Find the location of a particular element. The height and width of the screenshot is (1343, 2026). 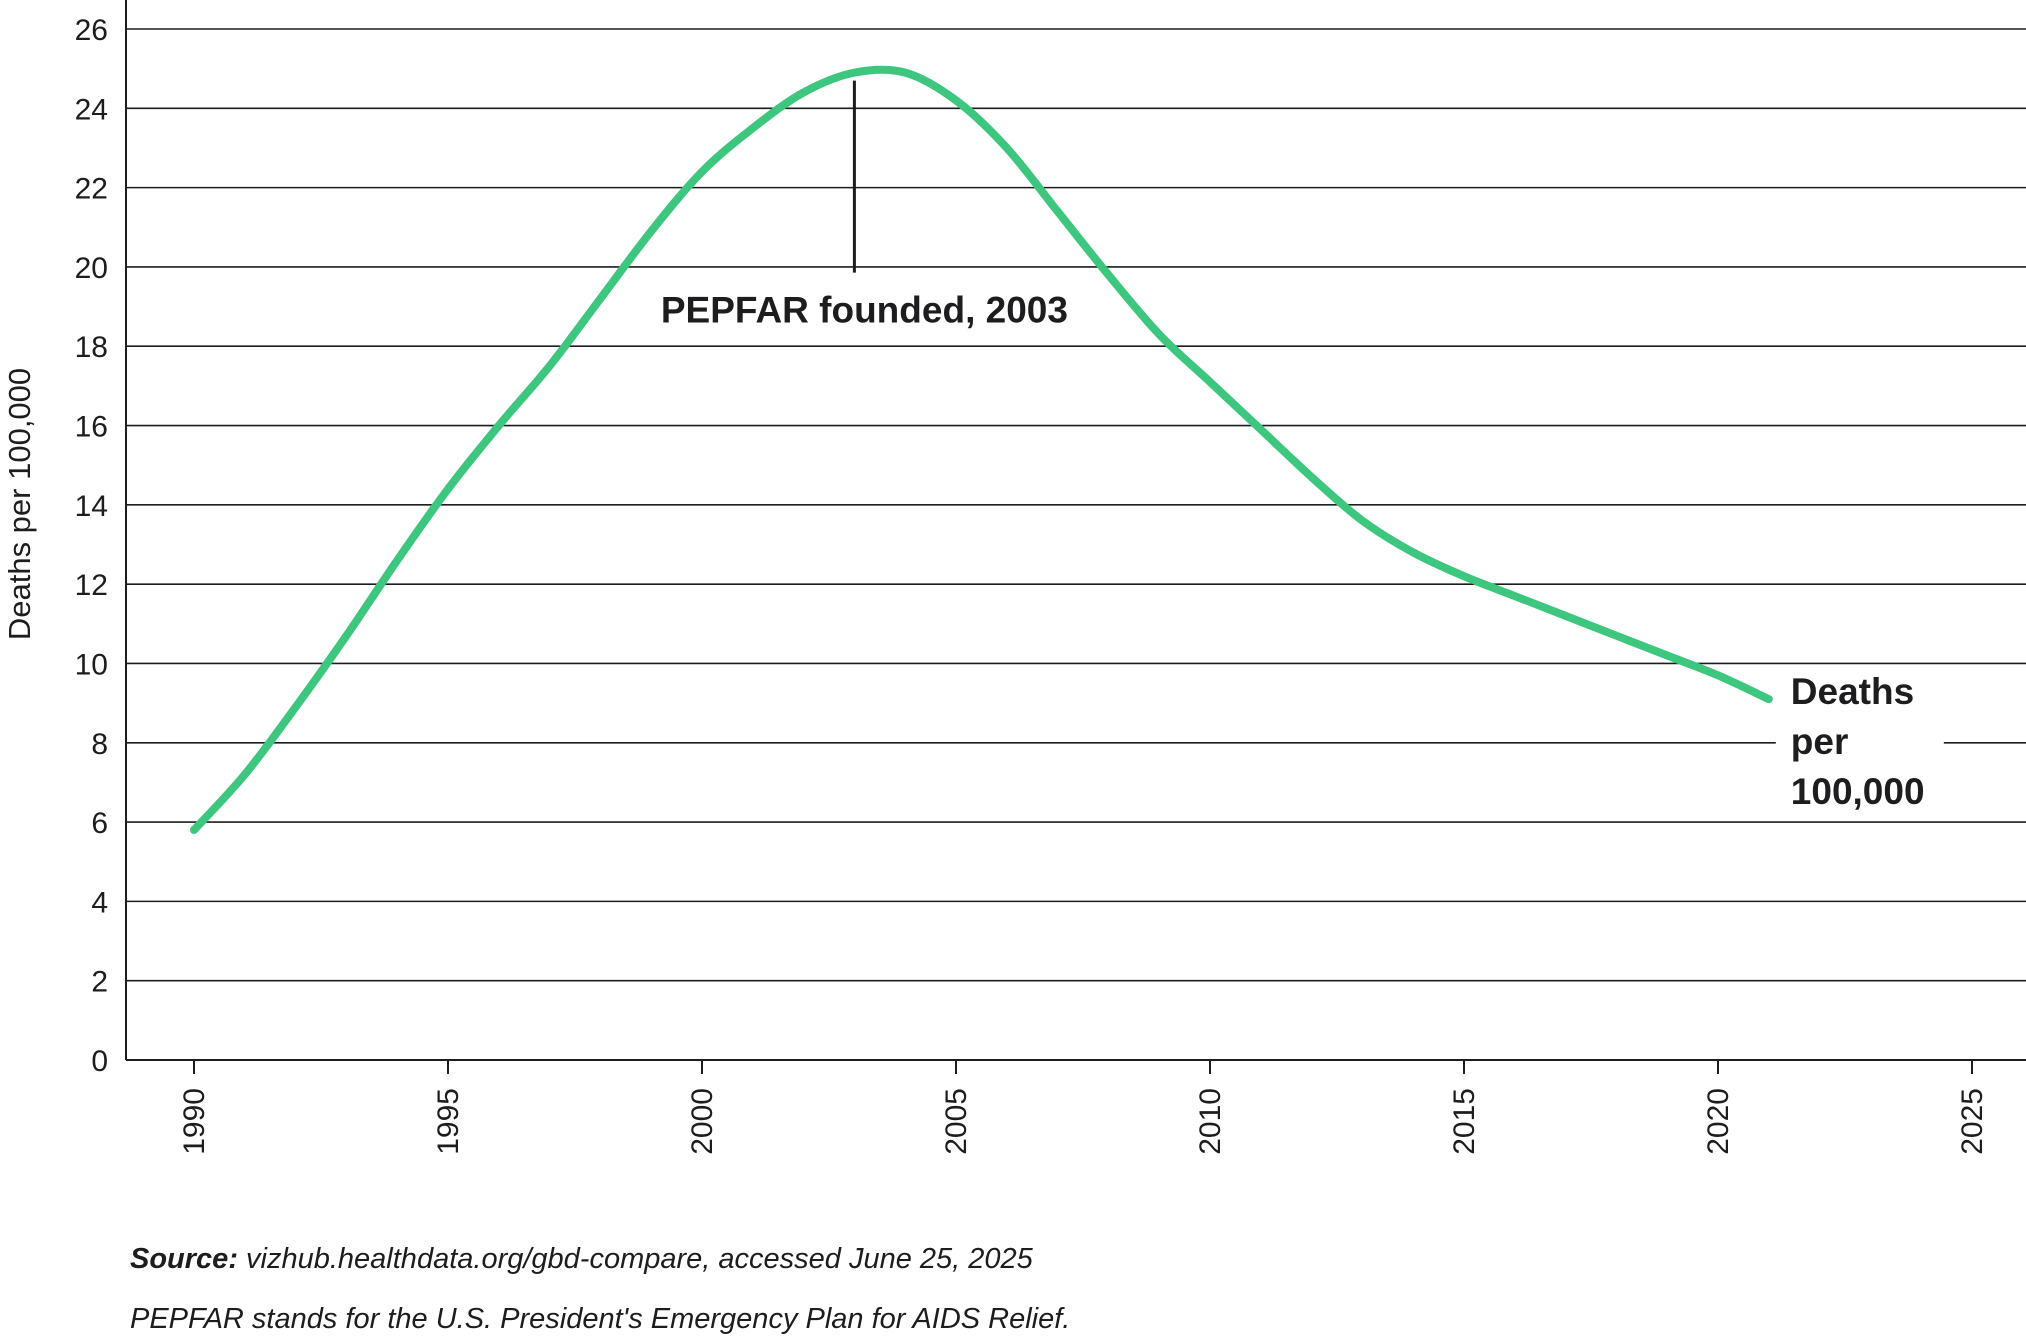

annotation-label: PEPFAR founded, 2003 is located at coordinates (864, 310).